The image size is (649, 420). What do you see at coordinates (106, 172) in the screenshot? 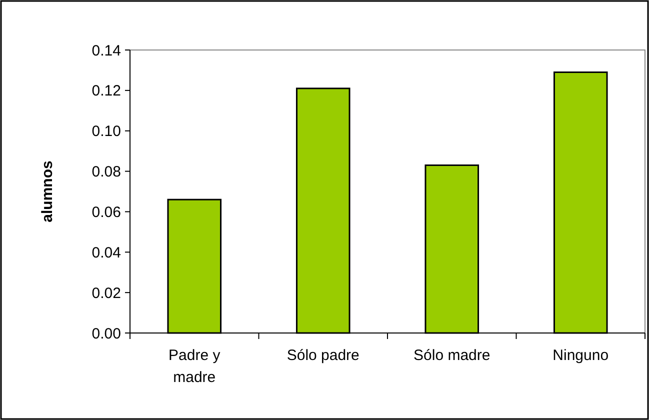
I see `y-tick-label: 0.08` at bounding box center [106, 172].